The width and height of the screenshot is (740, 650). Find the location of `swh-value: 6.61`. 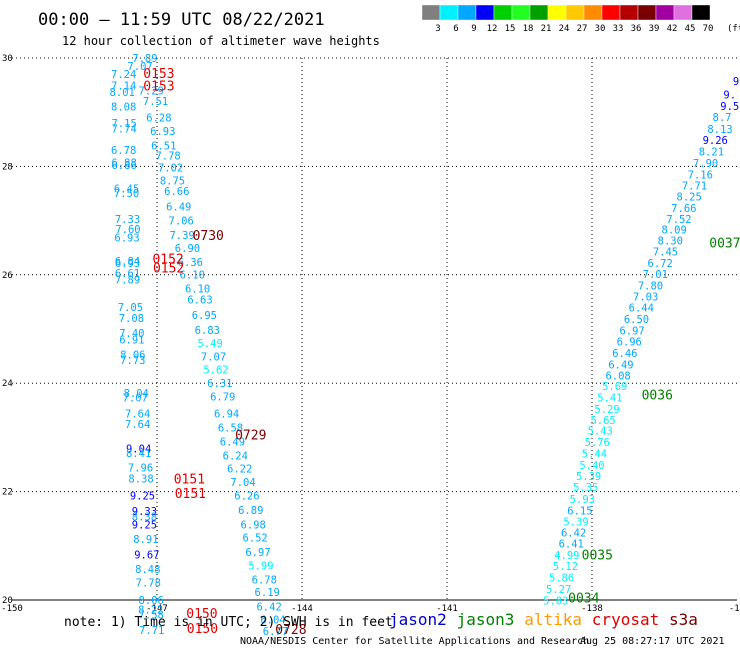

swh-value: 6.61 is located at coordinates (127, 274).